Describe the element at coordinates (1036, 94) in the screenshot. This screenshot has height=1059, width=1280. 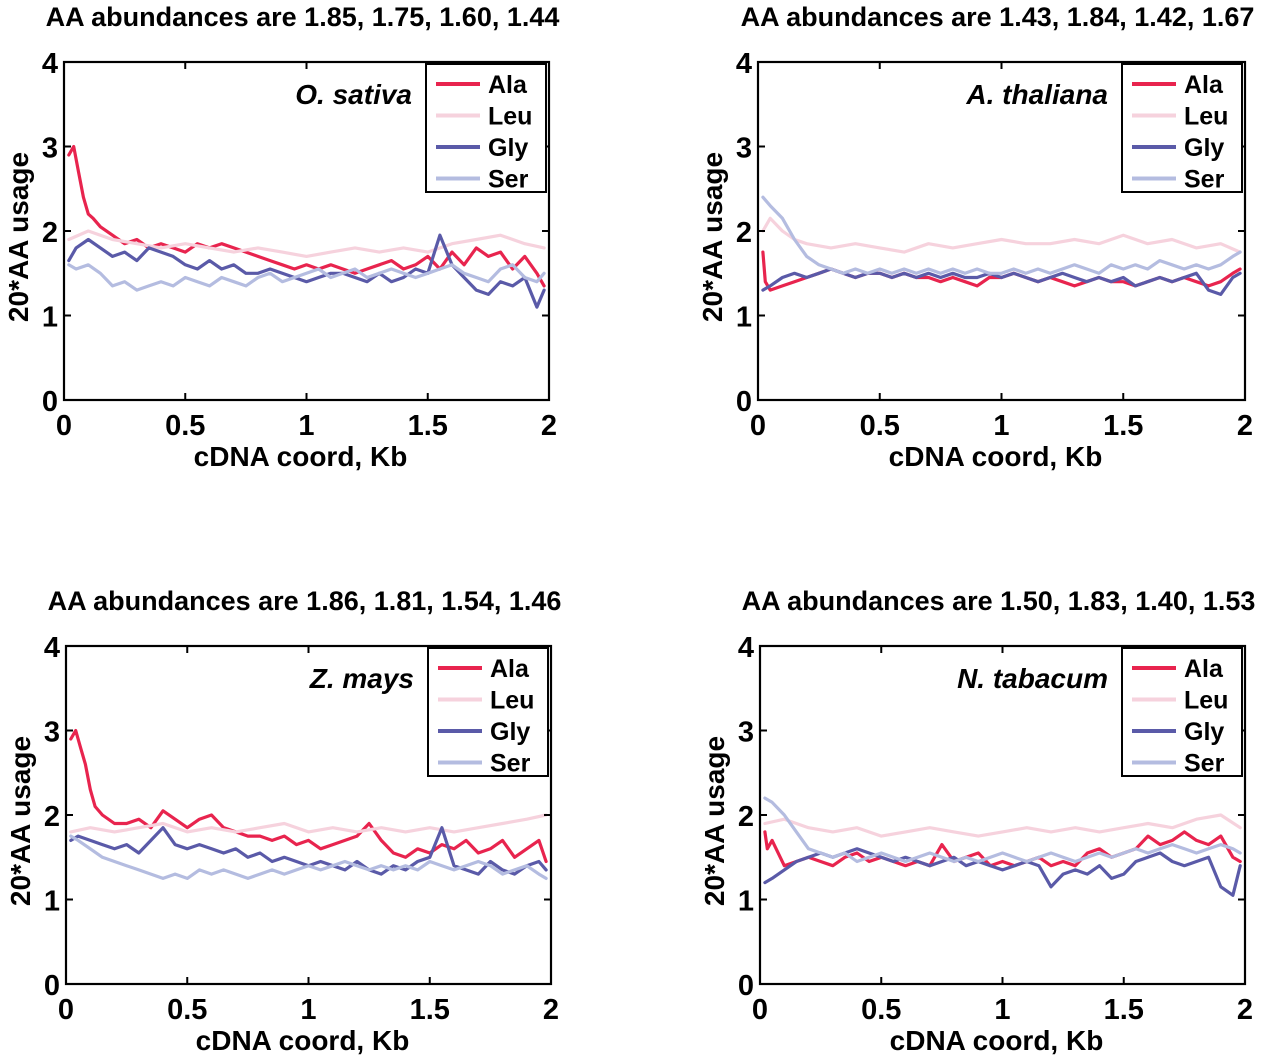
I see `species-annotation: A. thaliana` at that location.